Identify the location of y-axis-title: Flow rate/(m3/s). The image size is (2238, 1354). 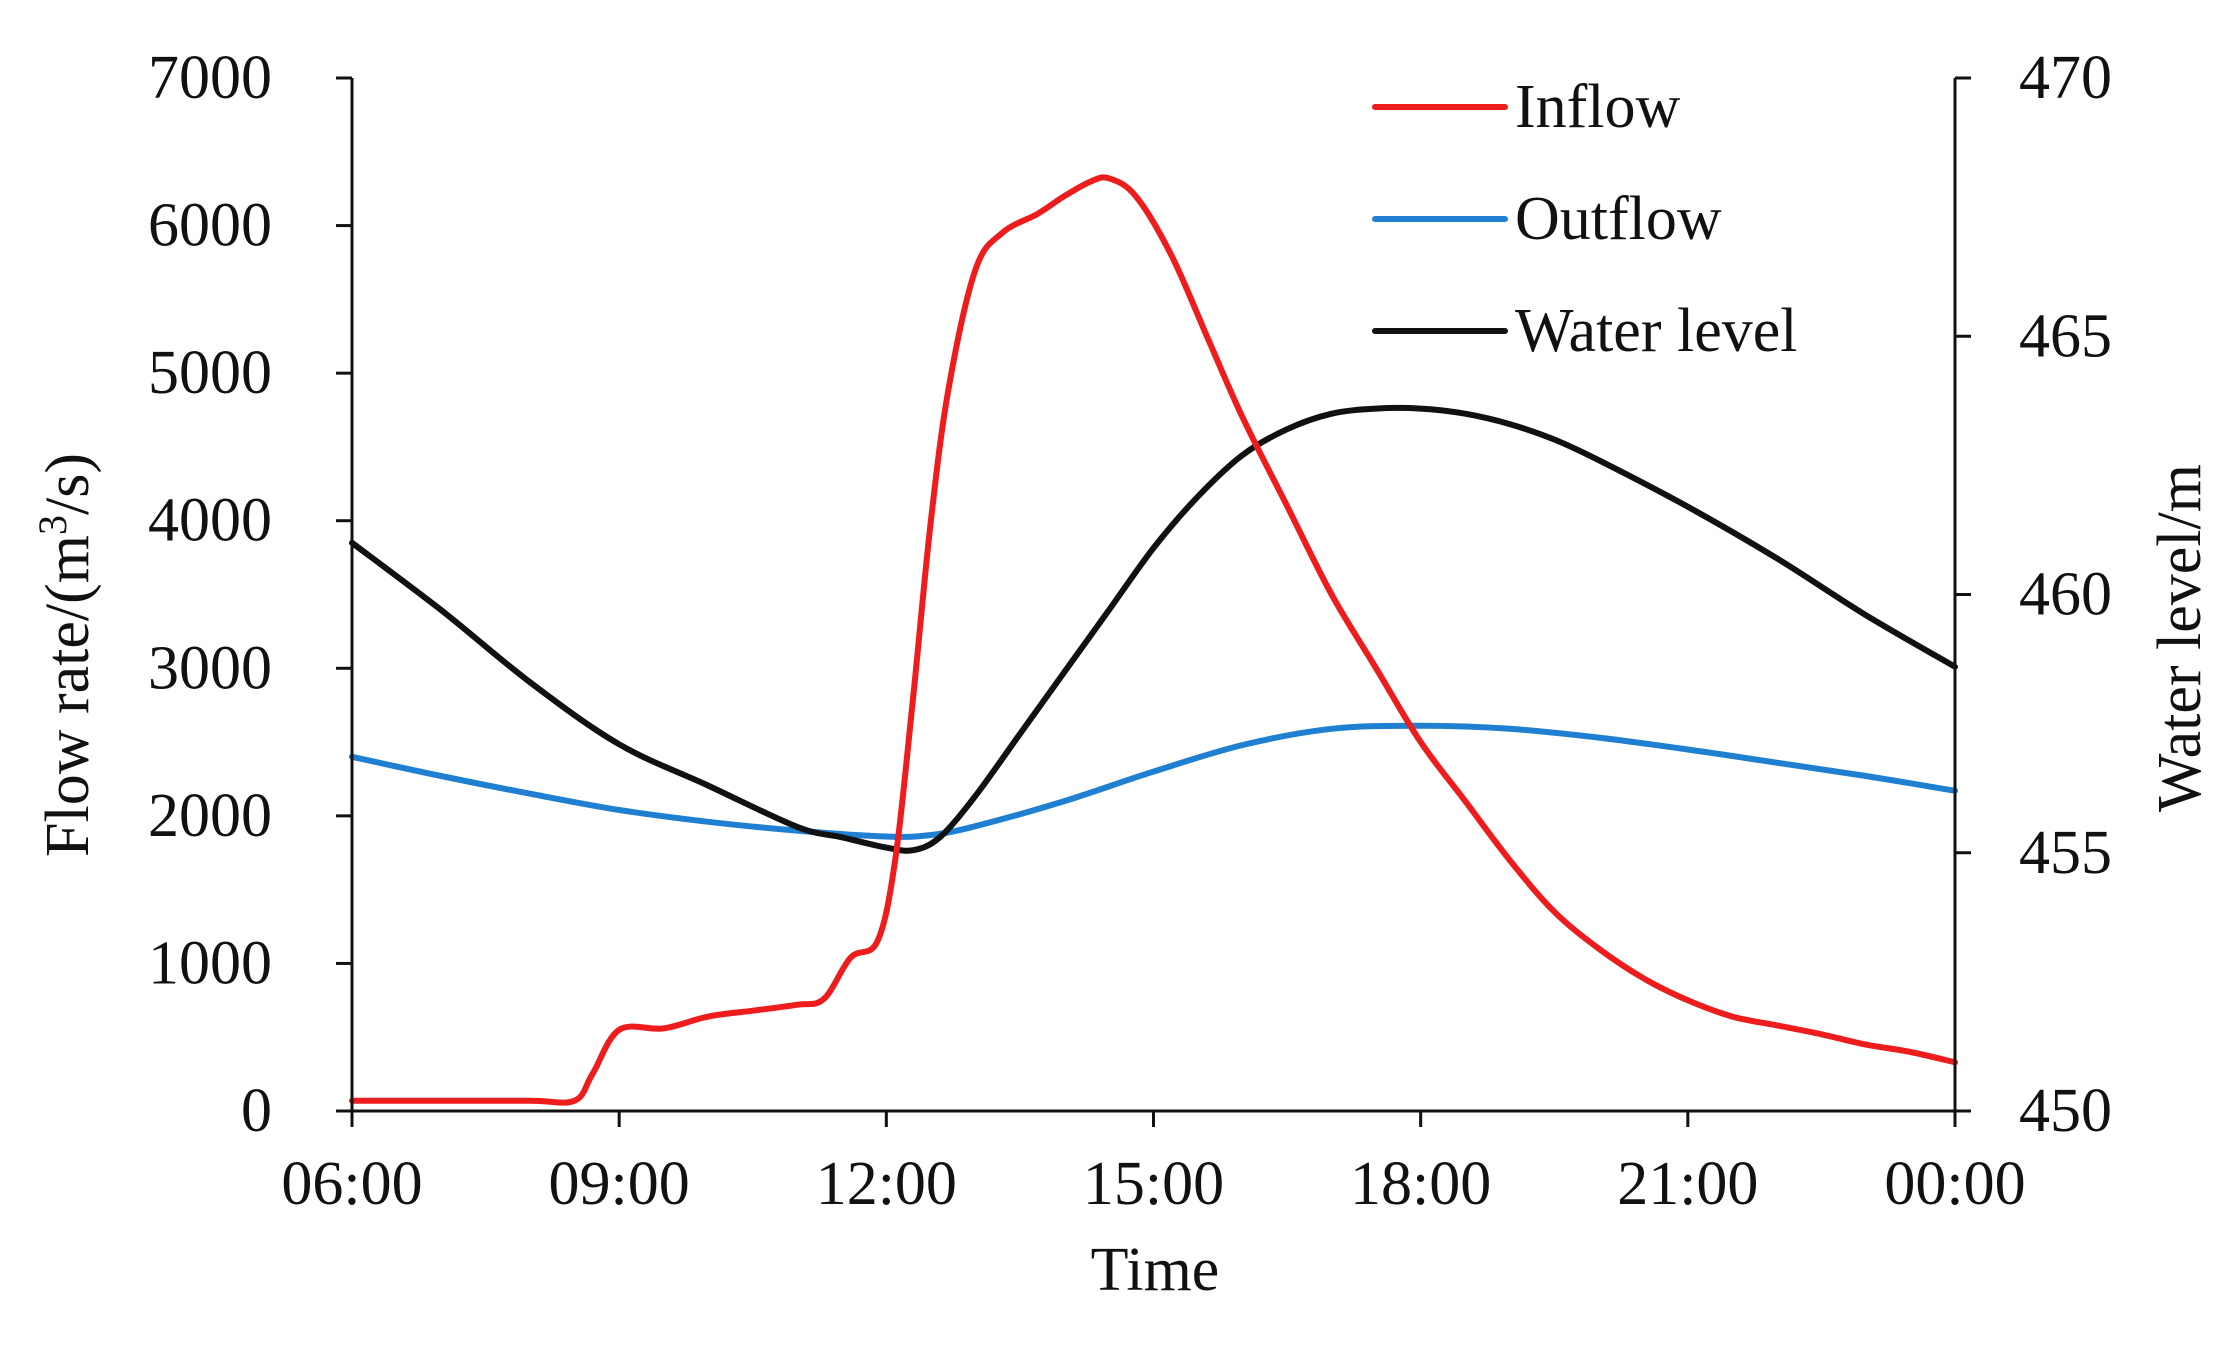
(66, 655).